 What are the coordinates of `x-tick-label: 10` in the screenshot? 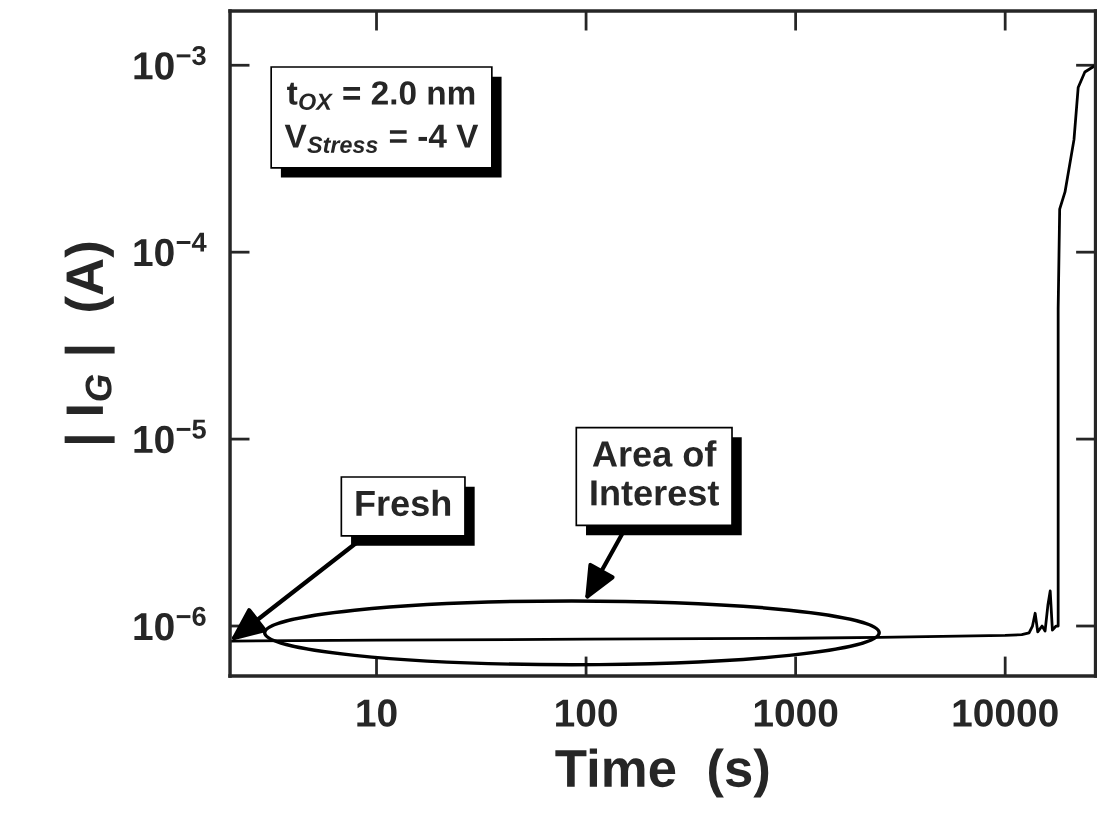 It's located at (377, 713).